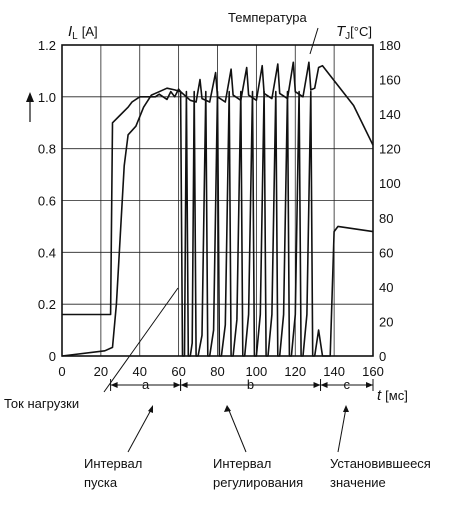  Describe the element at coordinates (140, 371) in the screenshot. I see `x-tick-label: 40` at that location.